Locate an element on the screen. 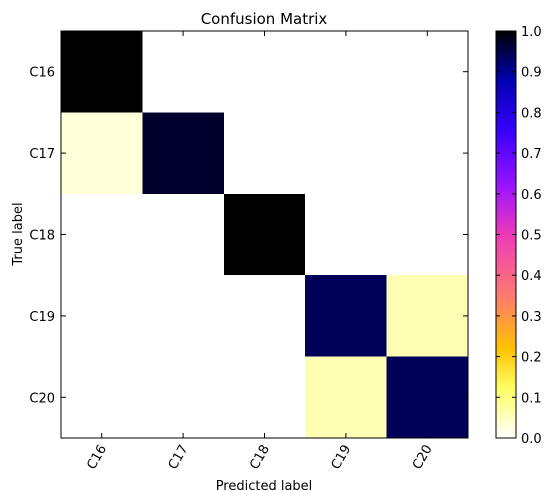 Image resolution: width=544 pixels, height=491 pixels. x-tick-label: C20 is located at coordinates (423, 458).